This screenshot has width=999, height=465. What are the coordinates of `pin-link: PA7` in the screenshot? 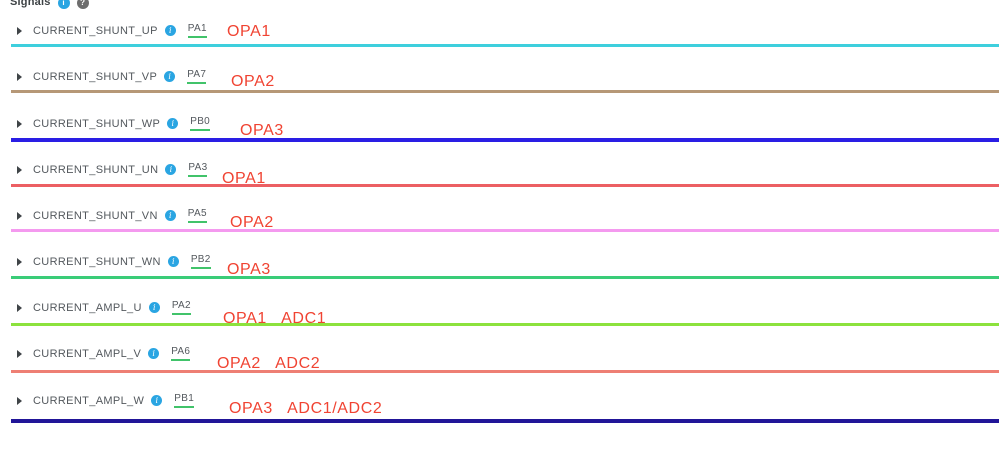 It's located at (197, 76).